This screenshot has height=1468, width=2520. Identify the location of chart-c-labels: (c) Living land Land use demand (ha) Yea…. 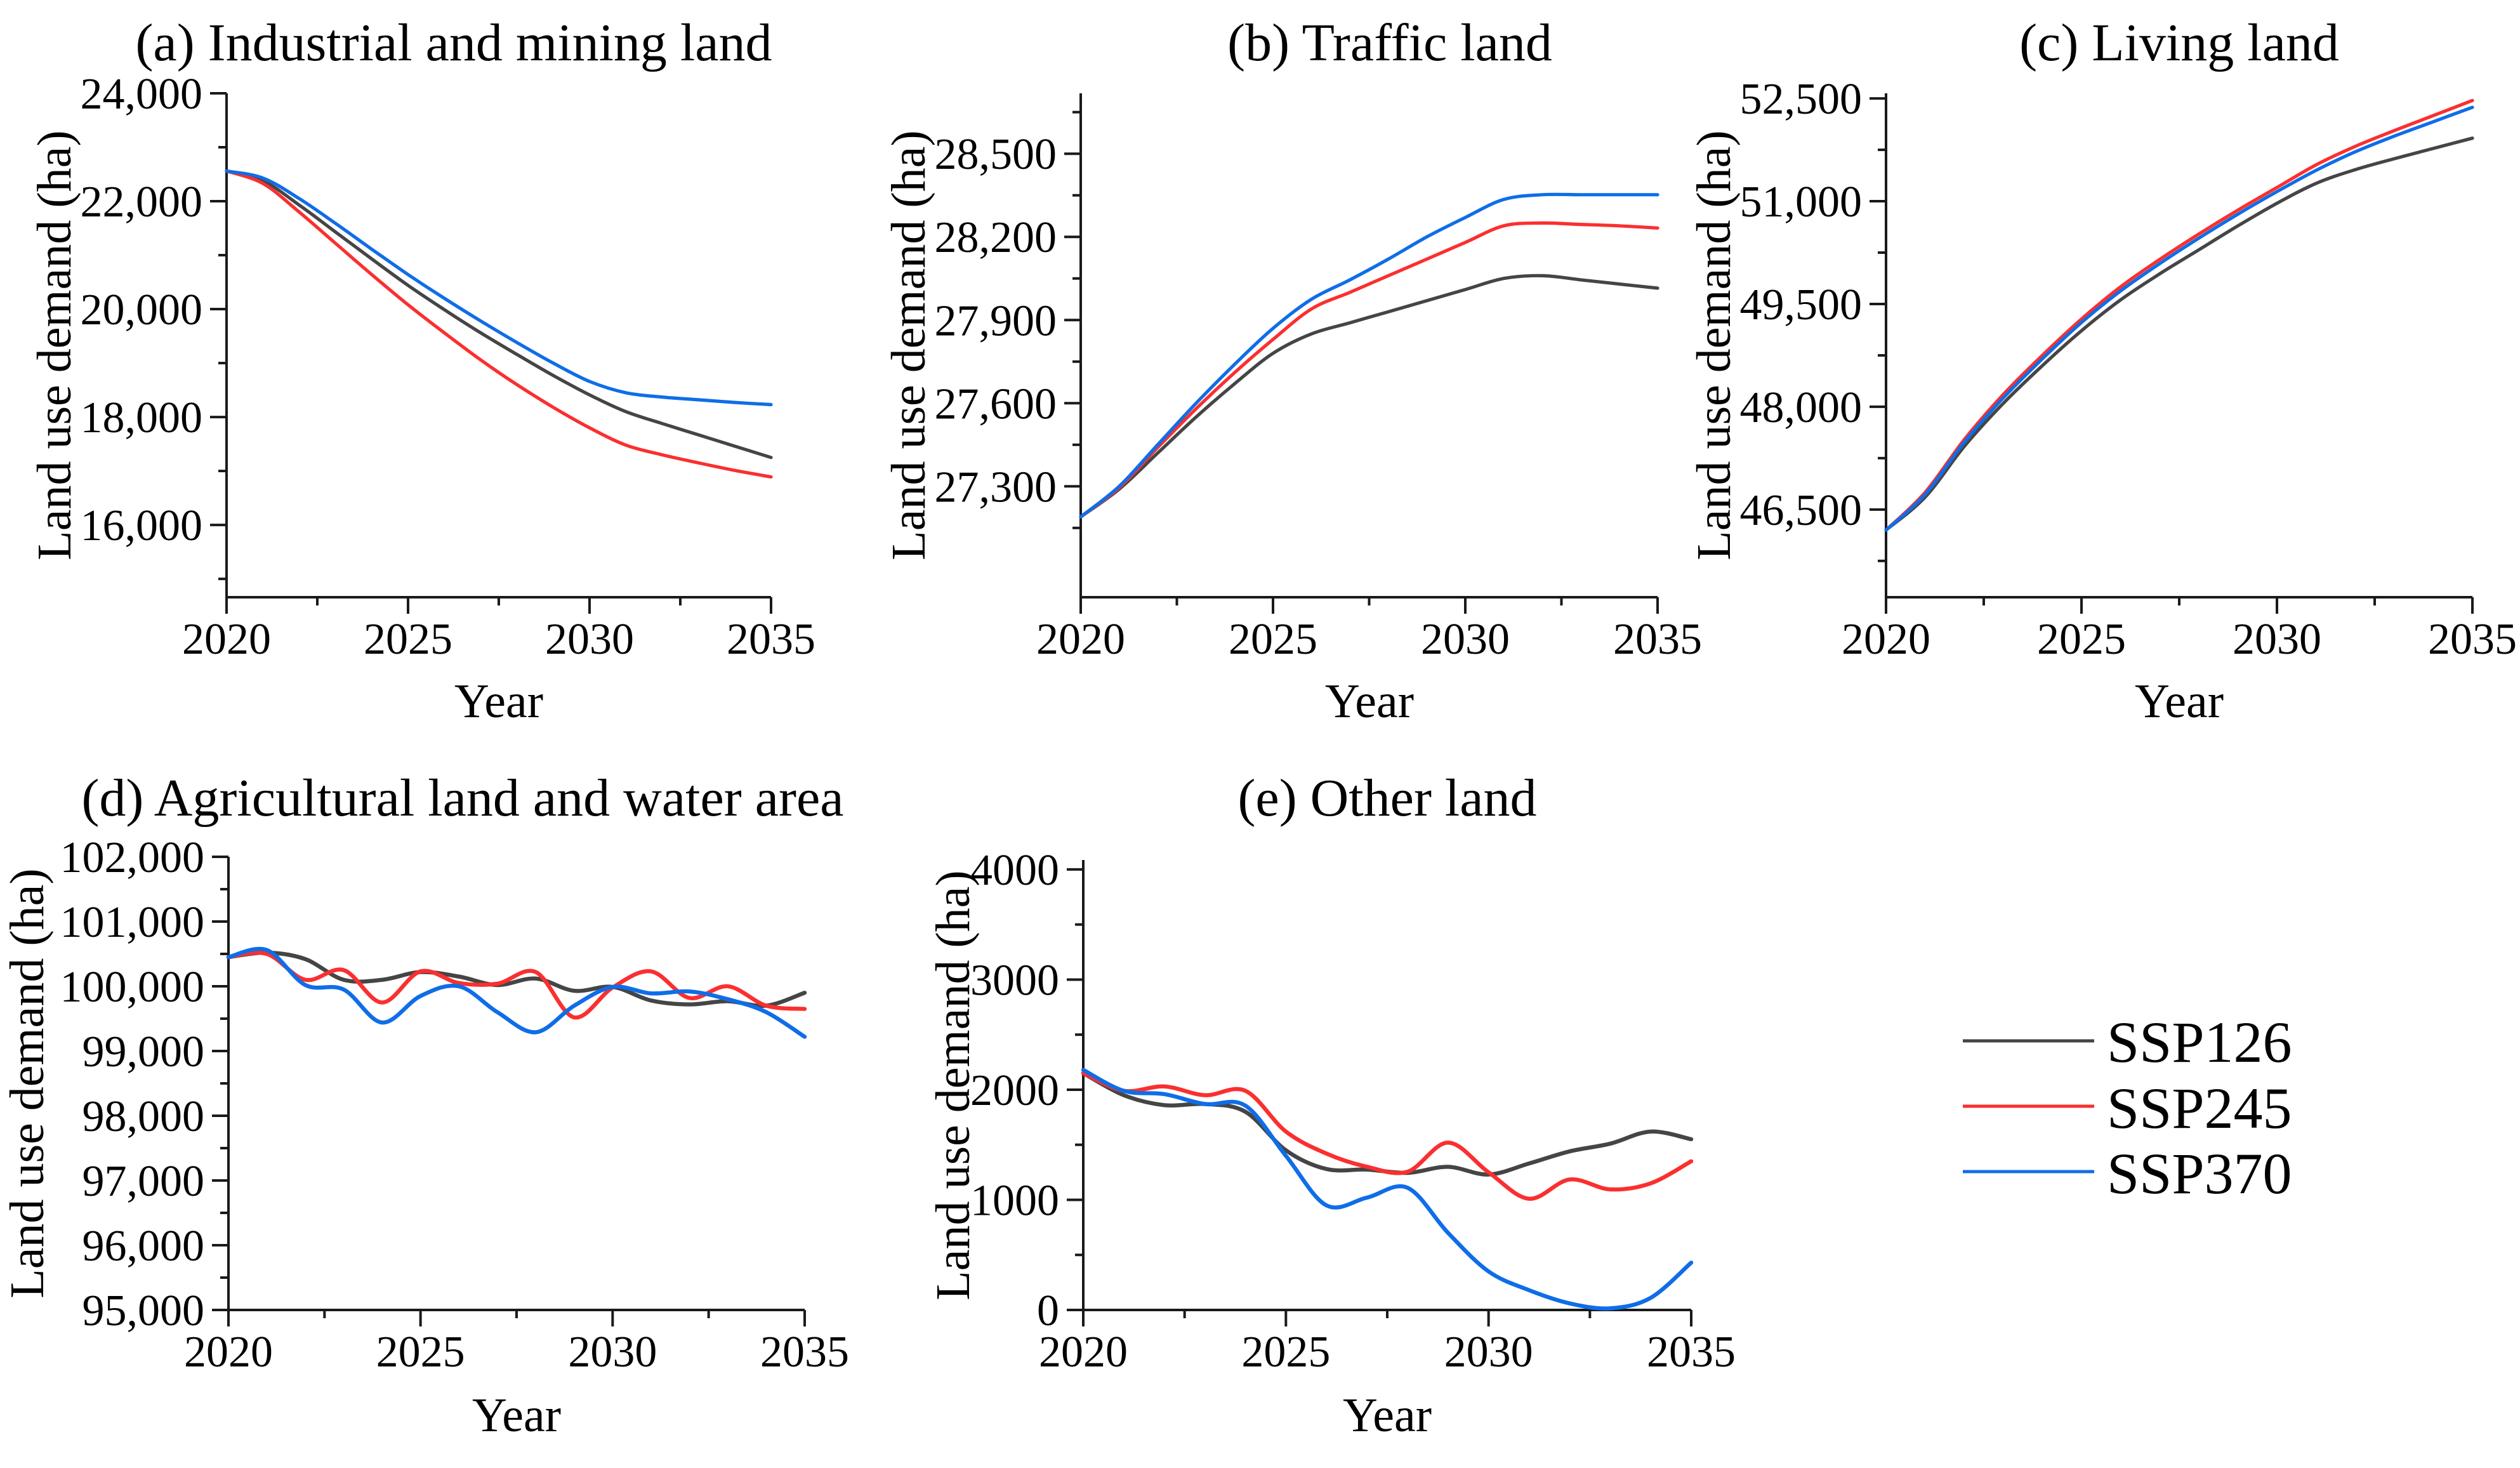
(2013, 370).